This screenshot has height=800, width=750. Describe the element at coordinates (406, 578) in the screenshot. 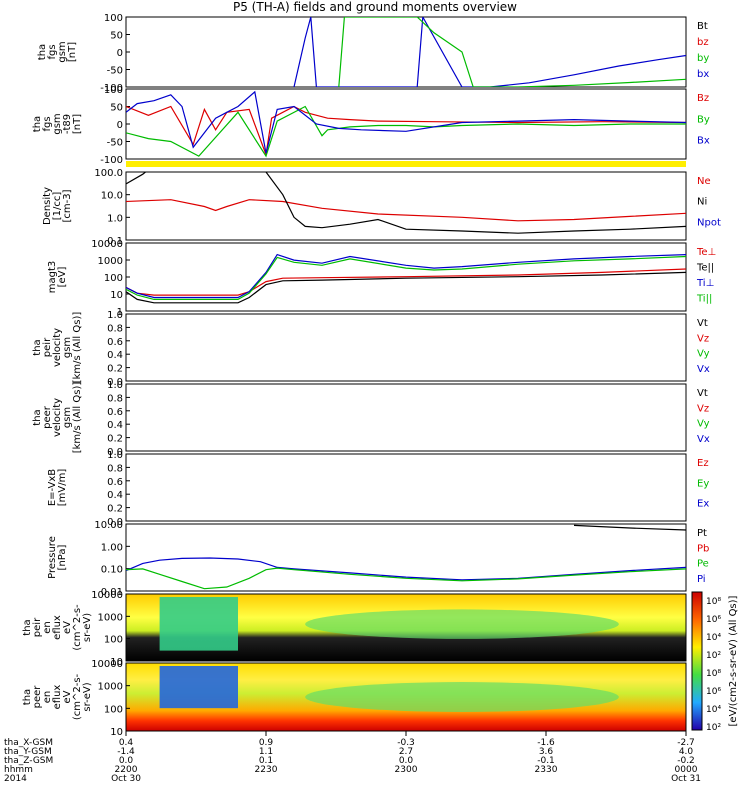

I see `series-line-Pe` at that location.